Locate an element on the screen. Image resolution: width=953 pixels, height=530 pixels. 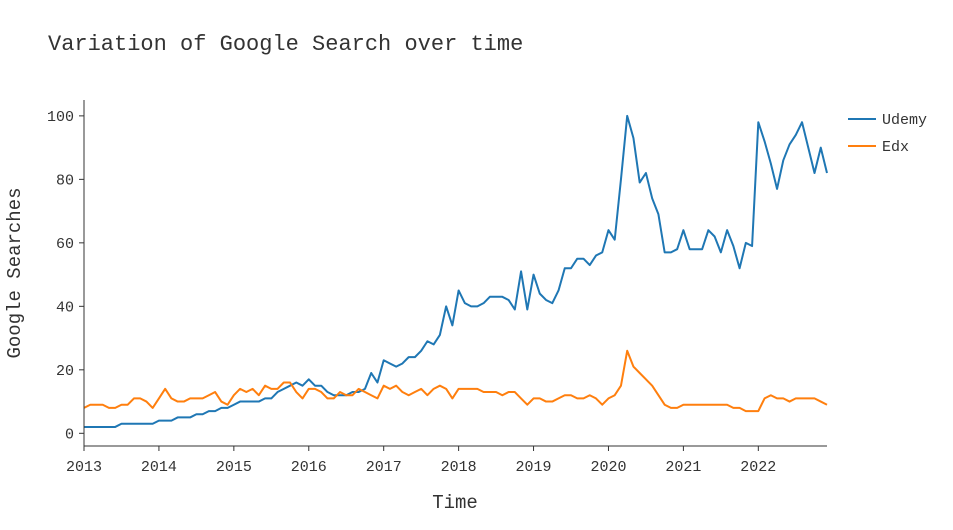
series-line-edx is located at coordinates (455, 381).